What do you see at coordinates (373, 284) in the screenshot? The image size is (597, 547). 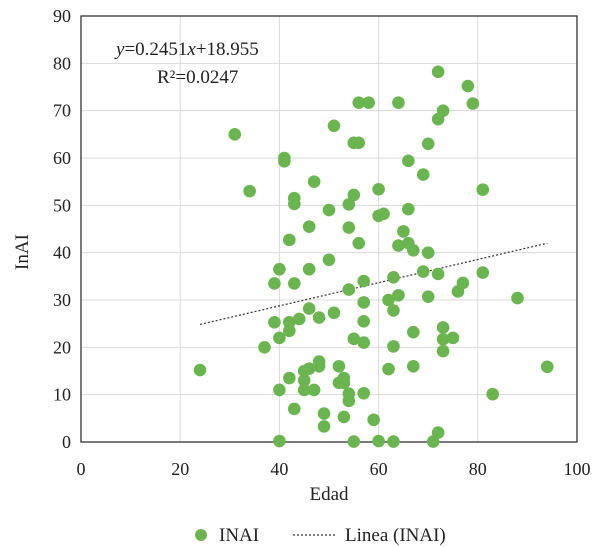 I see `trendline-layer` at bounding box center [373, 284].